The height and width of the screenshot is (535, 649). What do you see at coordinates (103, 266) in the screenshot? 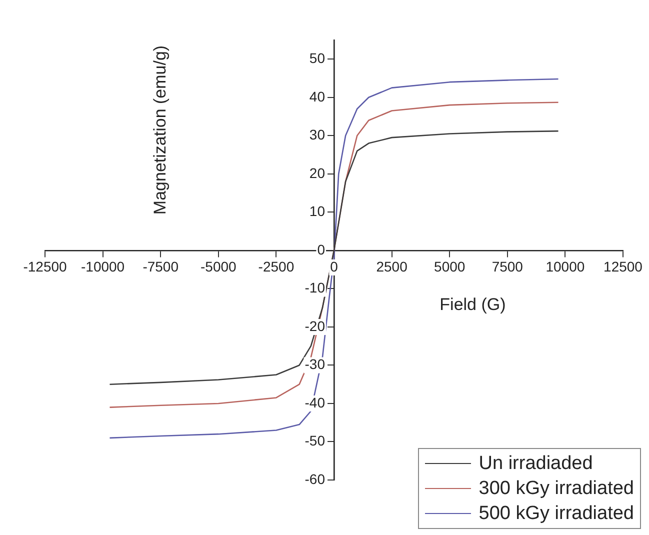
I see `x-tick-label: -10000` at bounding box center [103, 266].